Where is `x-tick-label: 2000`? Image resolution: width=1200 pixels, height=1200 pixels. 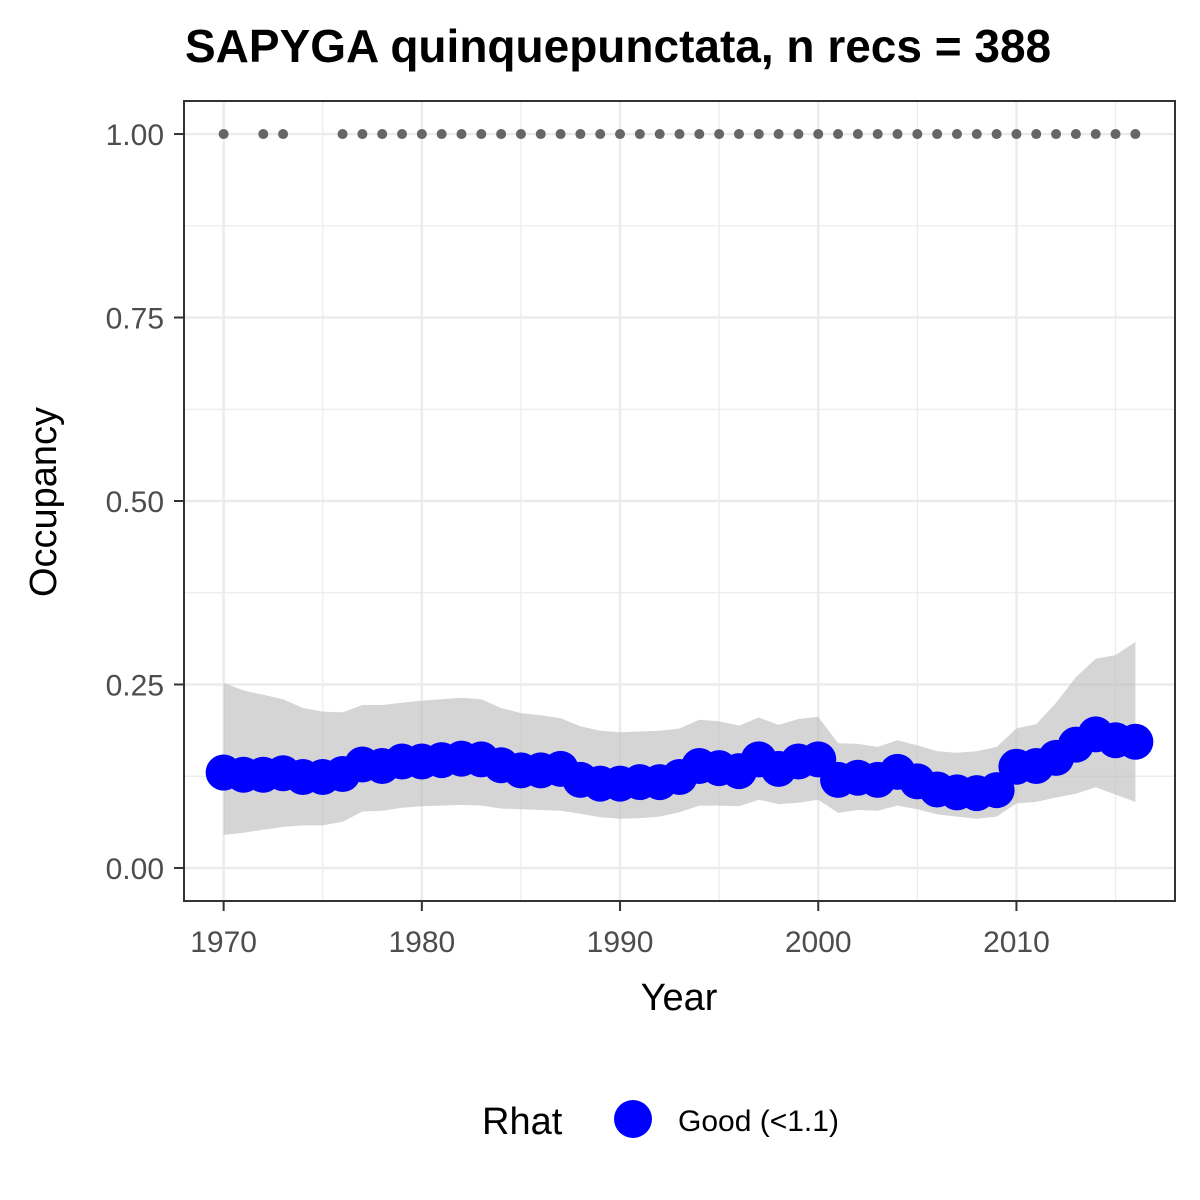
x-tick-label: 2000 is located at coordinates (818, 942).